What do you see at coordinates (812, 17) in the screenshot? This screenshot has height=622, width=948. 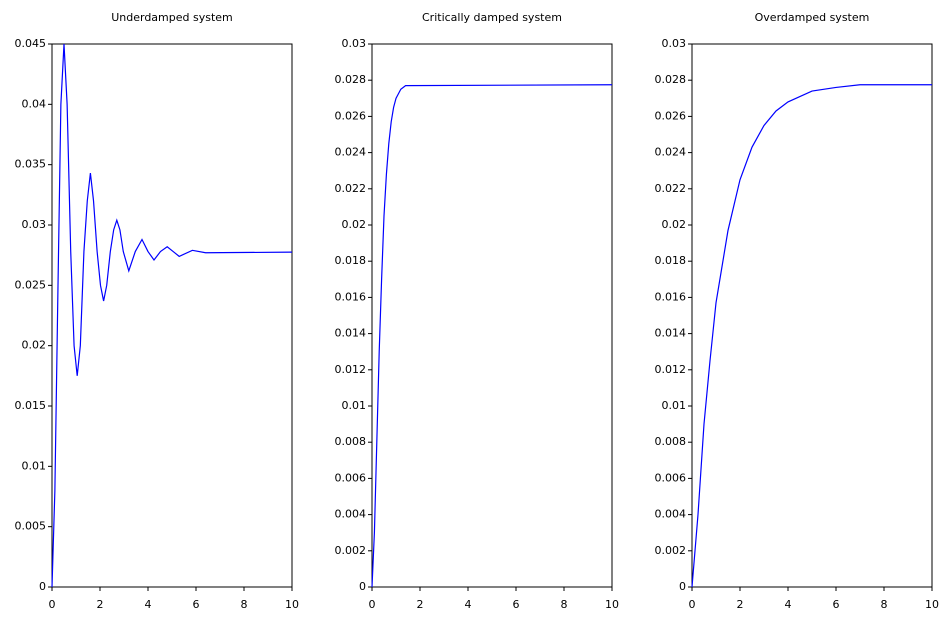 I see `chart-title: Overdamped system` at bounding box center [812, 17].